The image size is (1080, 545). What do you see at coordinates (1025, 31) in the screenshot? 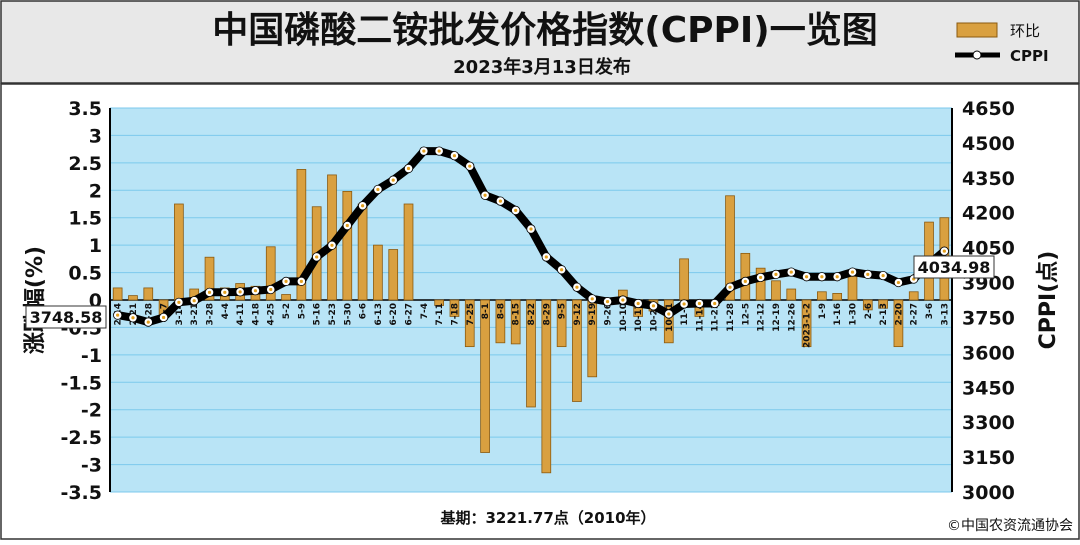
I see `legend-bar-label: 环比` at bounding box center [1025, 31].